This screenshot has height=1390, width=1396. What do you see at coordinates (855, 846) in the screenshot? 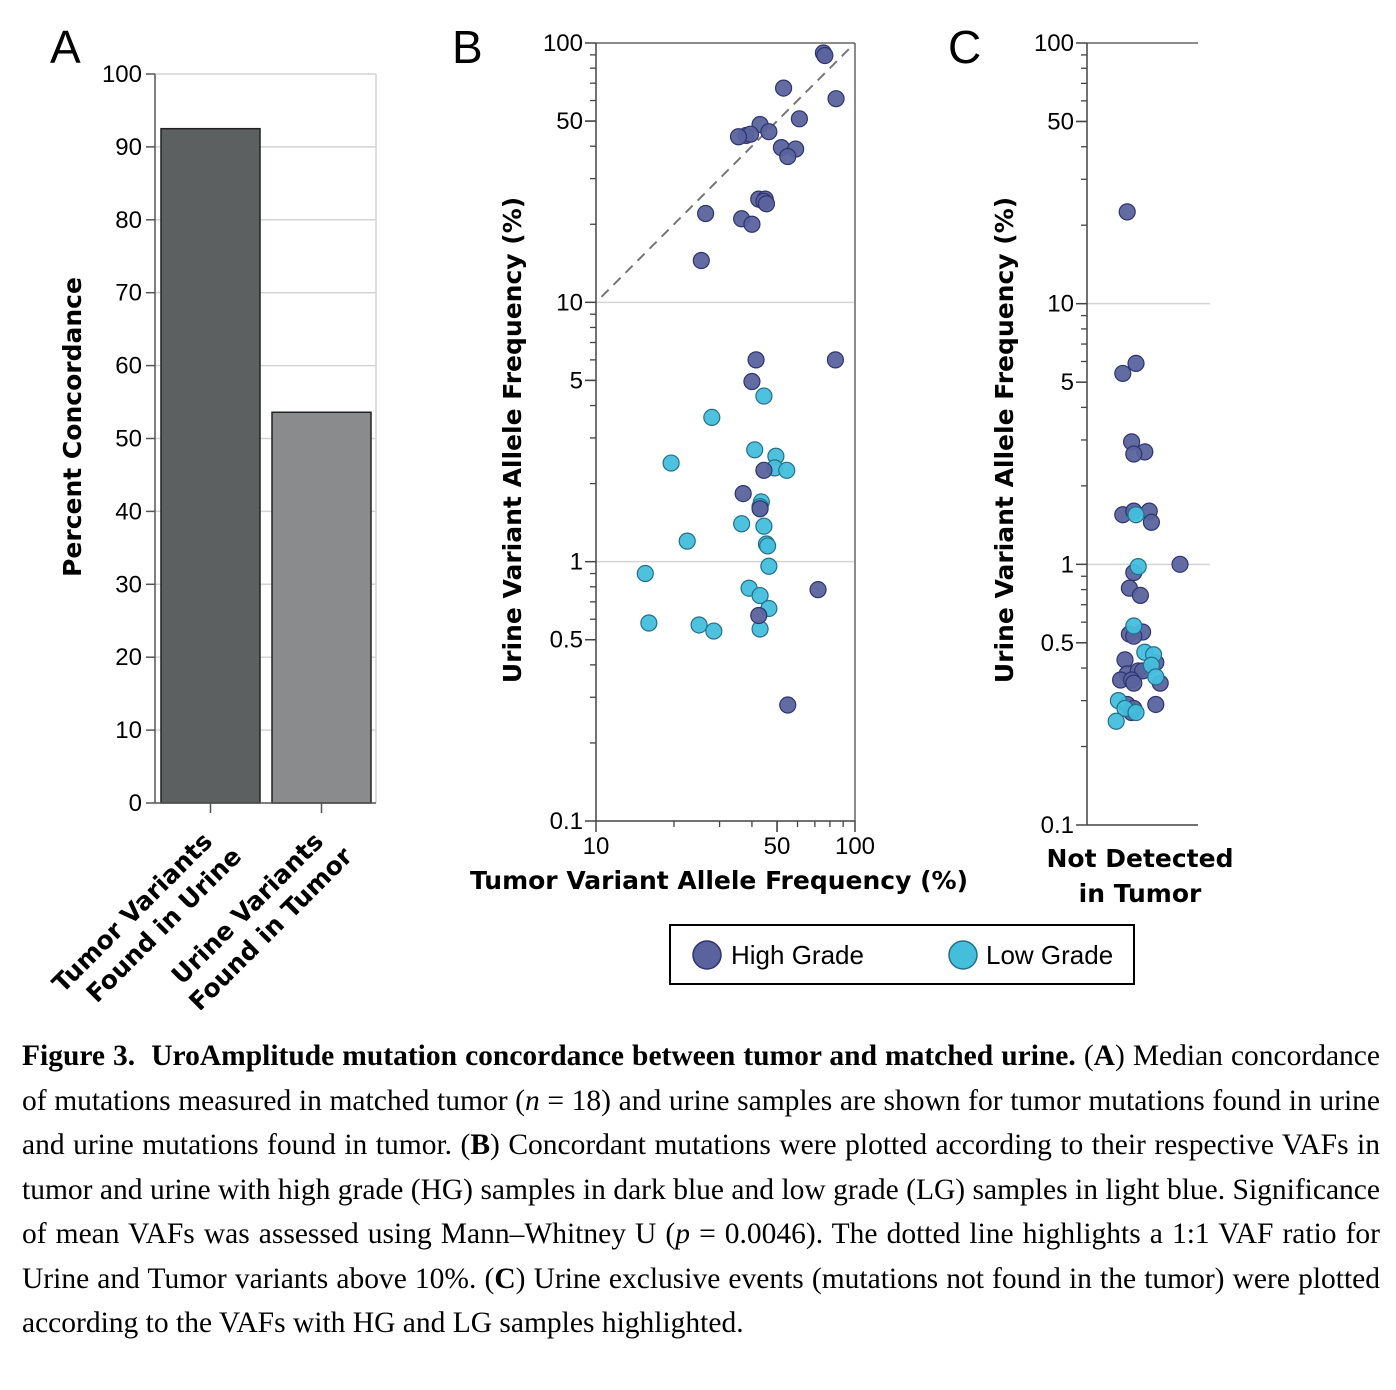
I see `panel-b-x-tick-label: 100` at bounding box center [855, 846].